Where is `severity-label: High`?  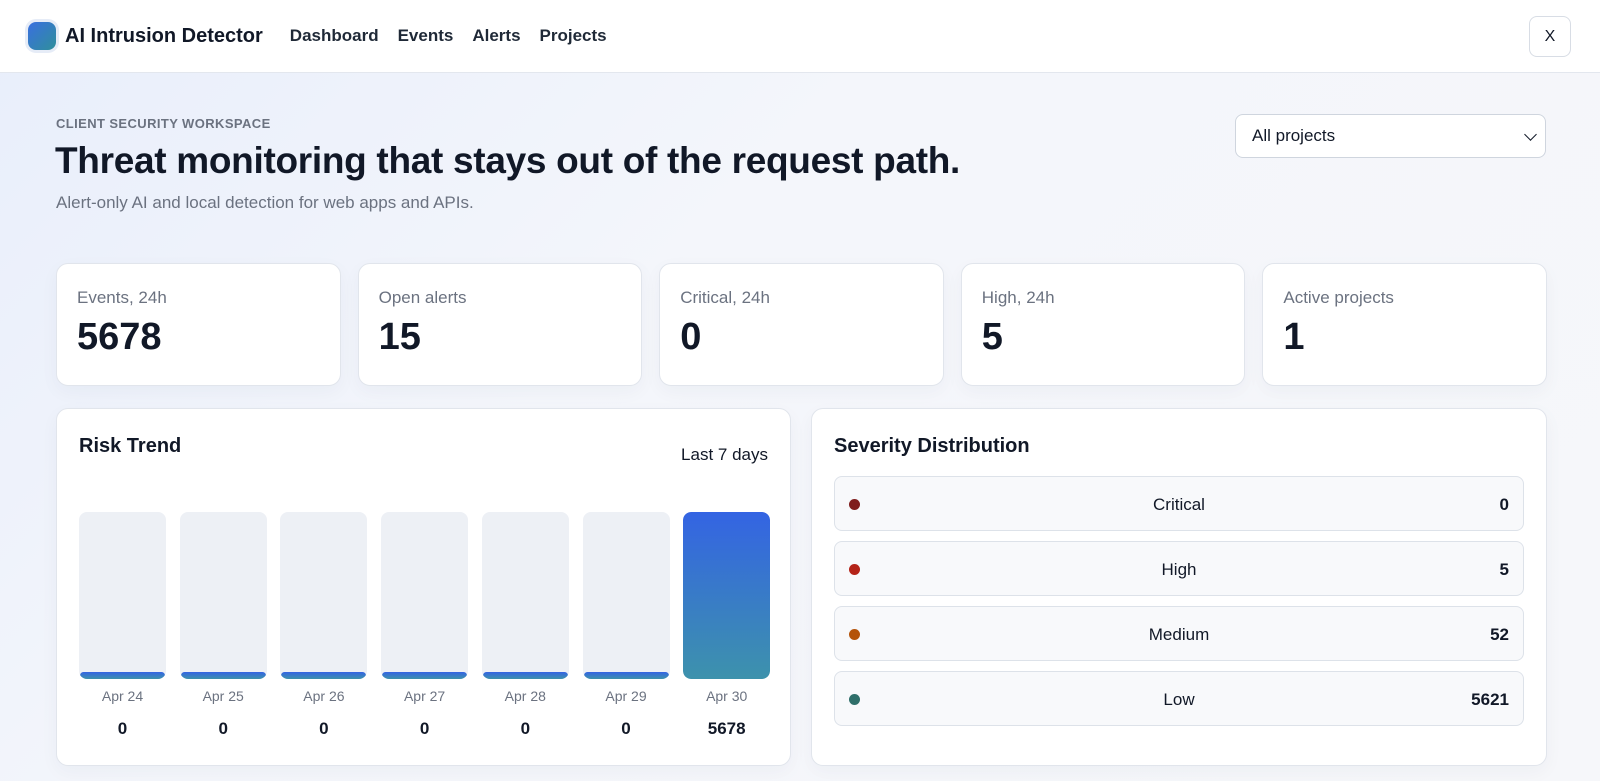
severity-label: High is located at coordinates (1179, 569).